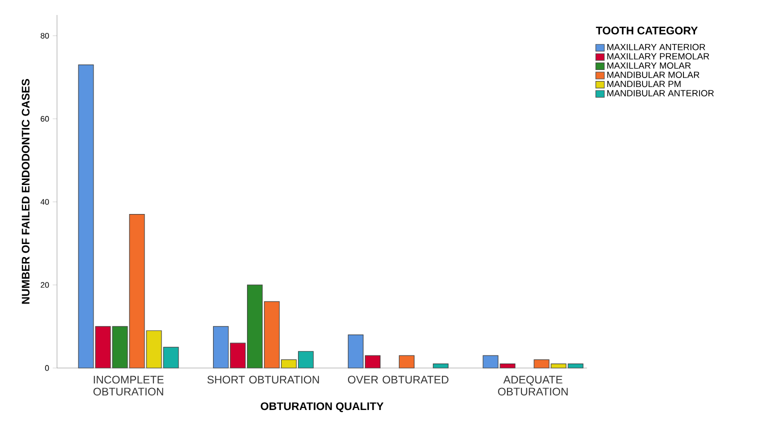  Describe the element at coordinates (649, 65) in the screenshot. I see `legend-label: MAXILLARY MOLAR` at that location.